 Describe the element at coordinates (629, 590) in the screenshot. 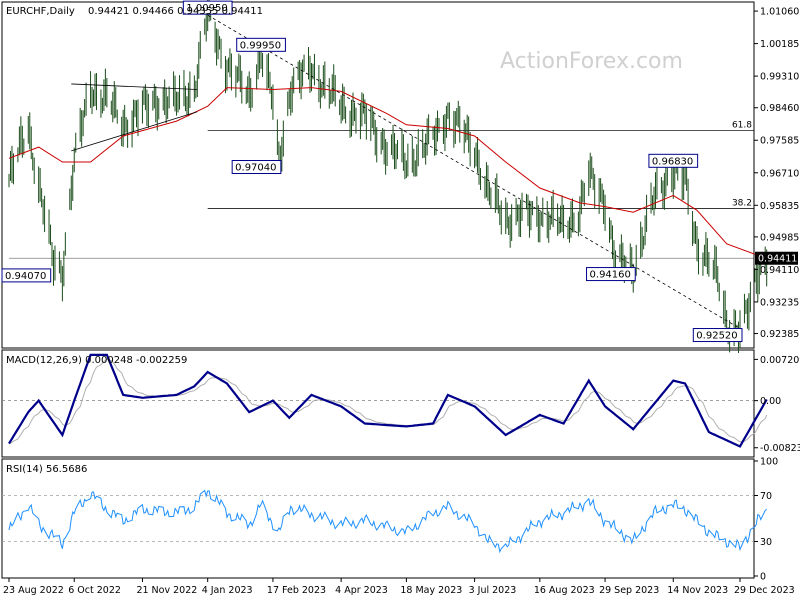

I see `x-axis-tick-label-9: 29 Sep 2023` at that location.